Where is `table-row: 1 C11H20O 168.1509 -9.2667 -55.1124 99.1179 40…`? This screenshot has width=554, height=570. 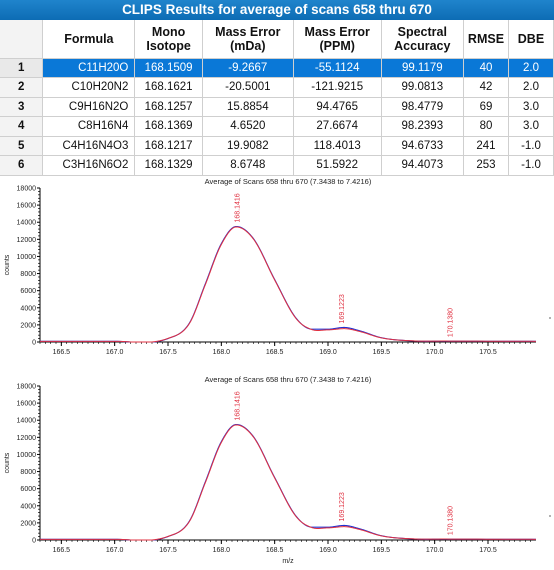 table-row: 1 C11H20O 168.1509 -9.2667 -55.1124 99.1179 40… is located at coordinates (277, 68).